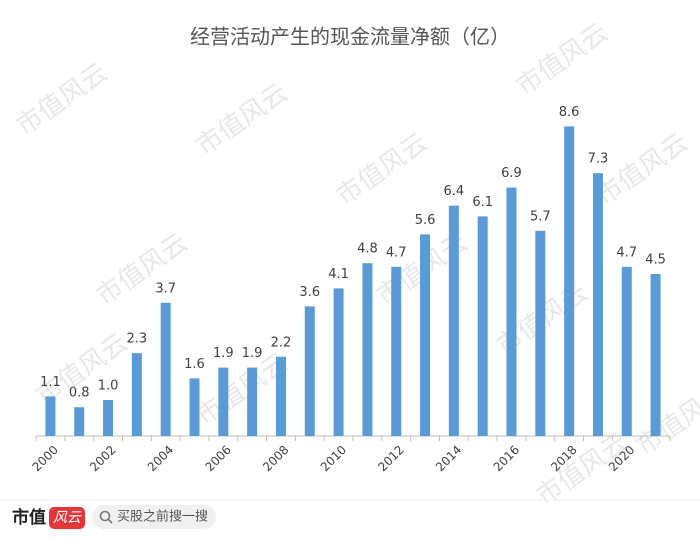  I want to click on search-icon, so click(105, 516).